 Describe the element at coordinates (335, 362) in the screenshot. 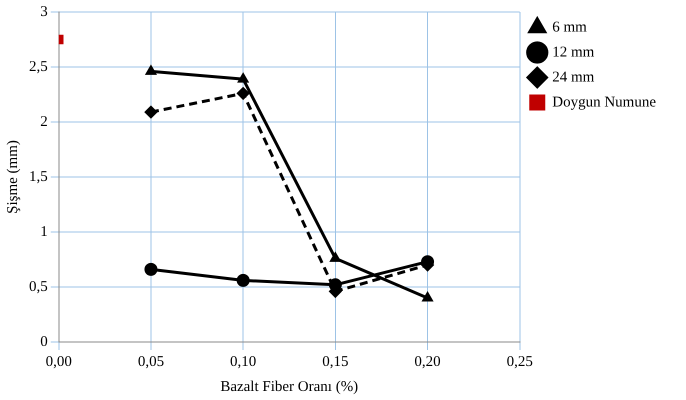

I see `x-tick-label: 0,15` at that location.